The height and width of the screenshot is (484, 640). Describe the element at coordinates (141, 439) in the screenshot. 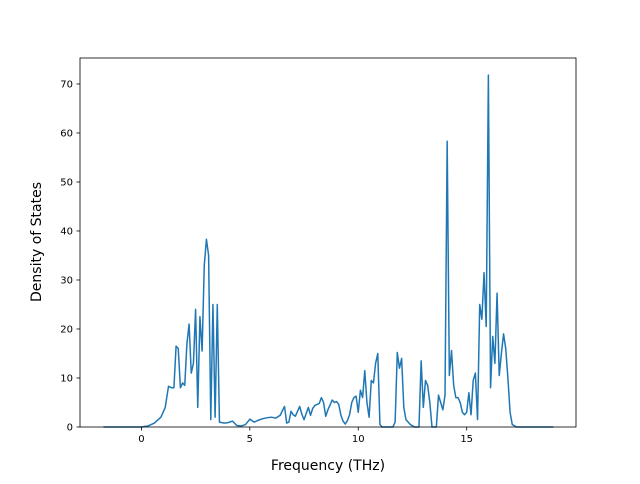

I see `x-tick-label: 0` at that location.